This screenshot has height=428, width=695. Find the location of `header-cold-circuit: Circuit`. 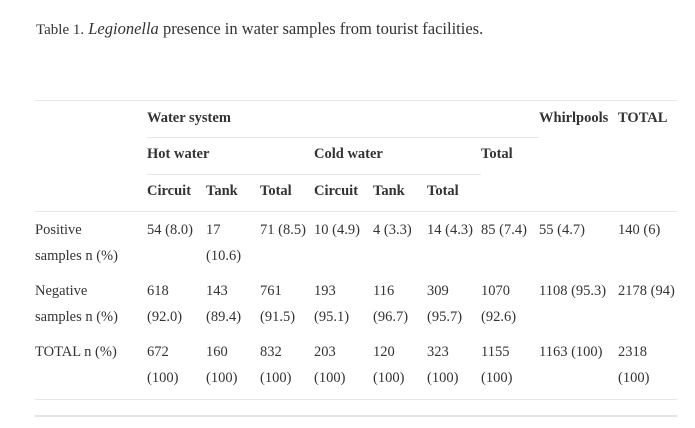

header-cold-circuit: Circuit is located at coordinates (336, 191).